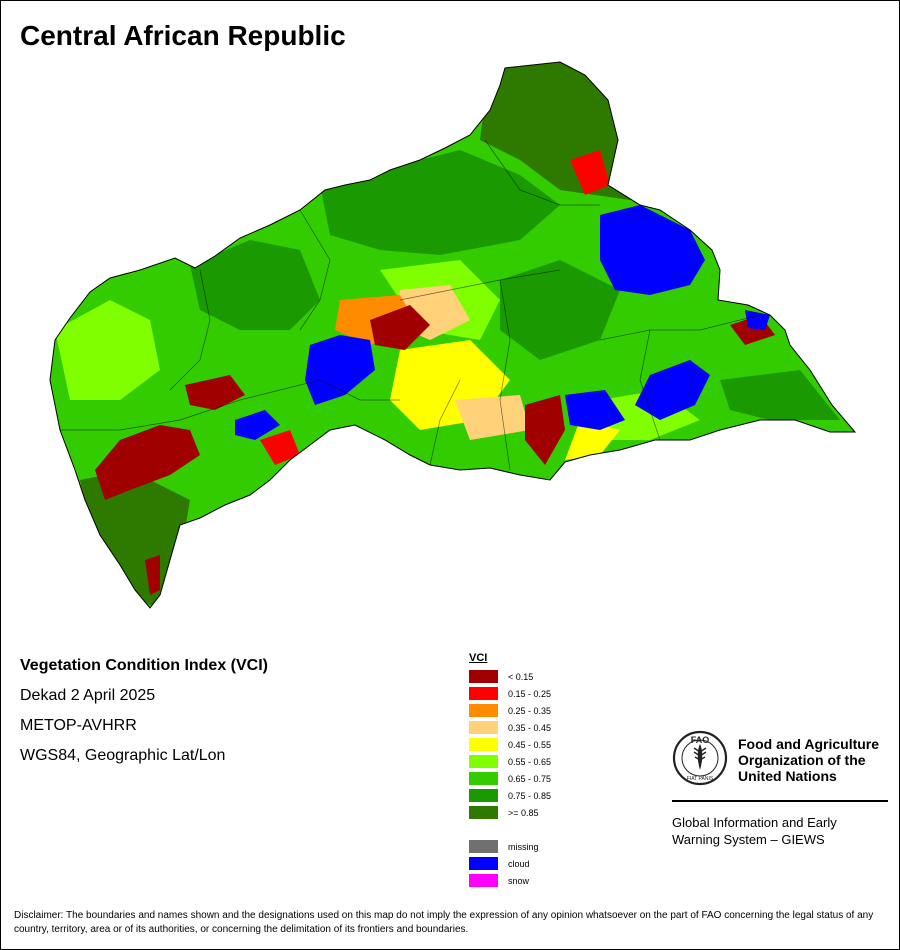  Describe the element at coordinates (530, 744) in the screenshot. I see `legend-label: 0.45 - 0.55` at that location.